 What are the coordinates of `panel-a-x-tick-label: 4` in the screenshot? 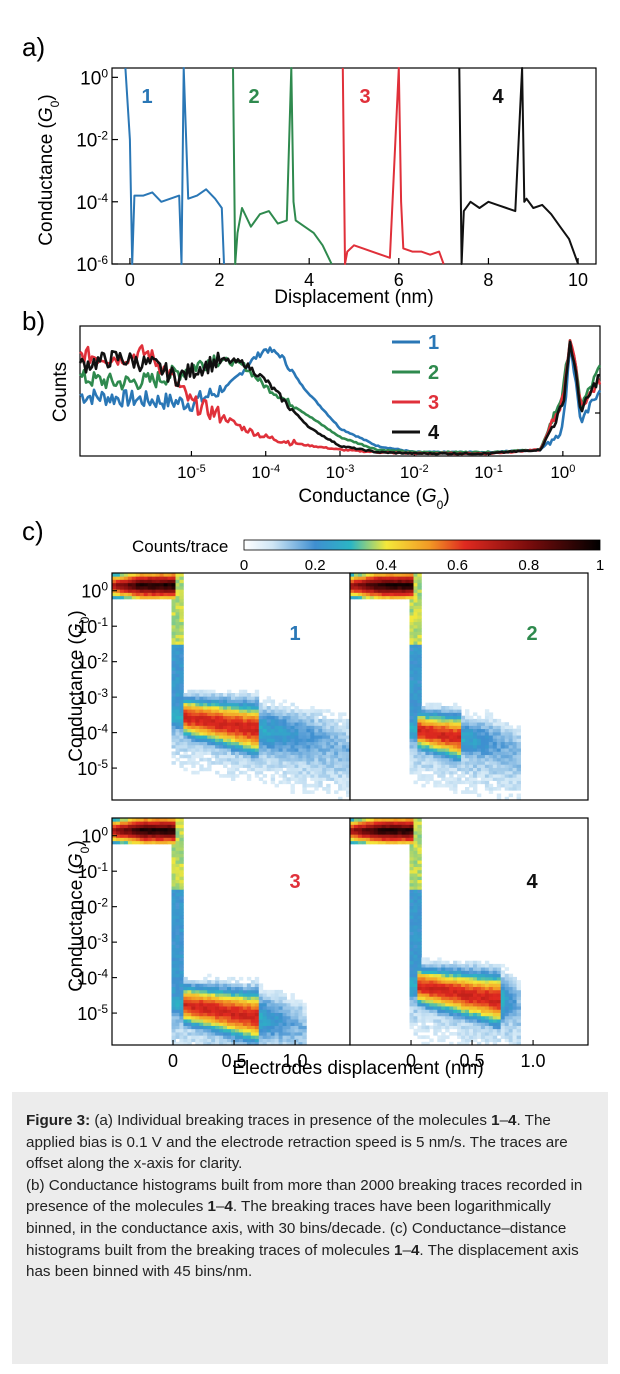 It's located at (309, 280).